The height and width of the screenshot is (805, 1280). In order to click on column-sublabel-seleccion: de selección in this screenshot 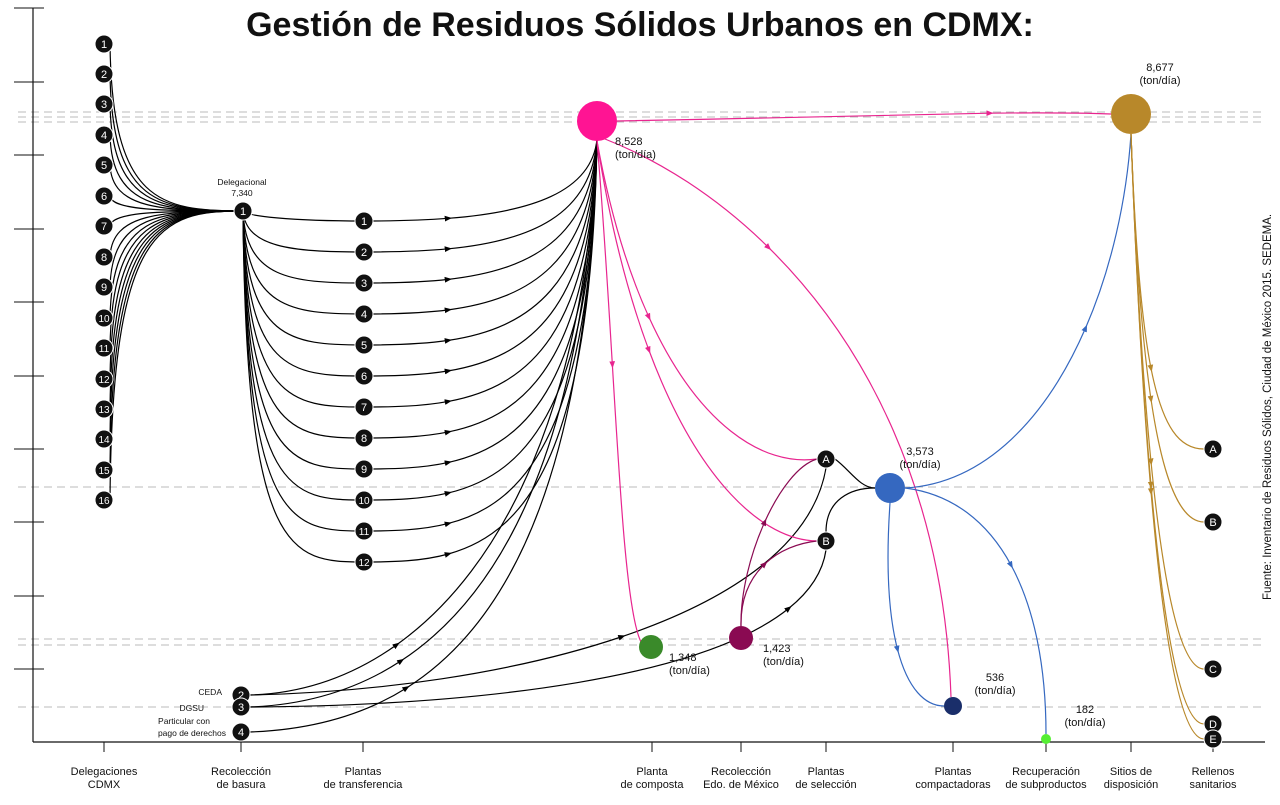, I will do `click(825, 785)`.